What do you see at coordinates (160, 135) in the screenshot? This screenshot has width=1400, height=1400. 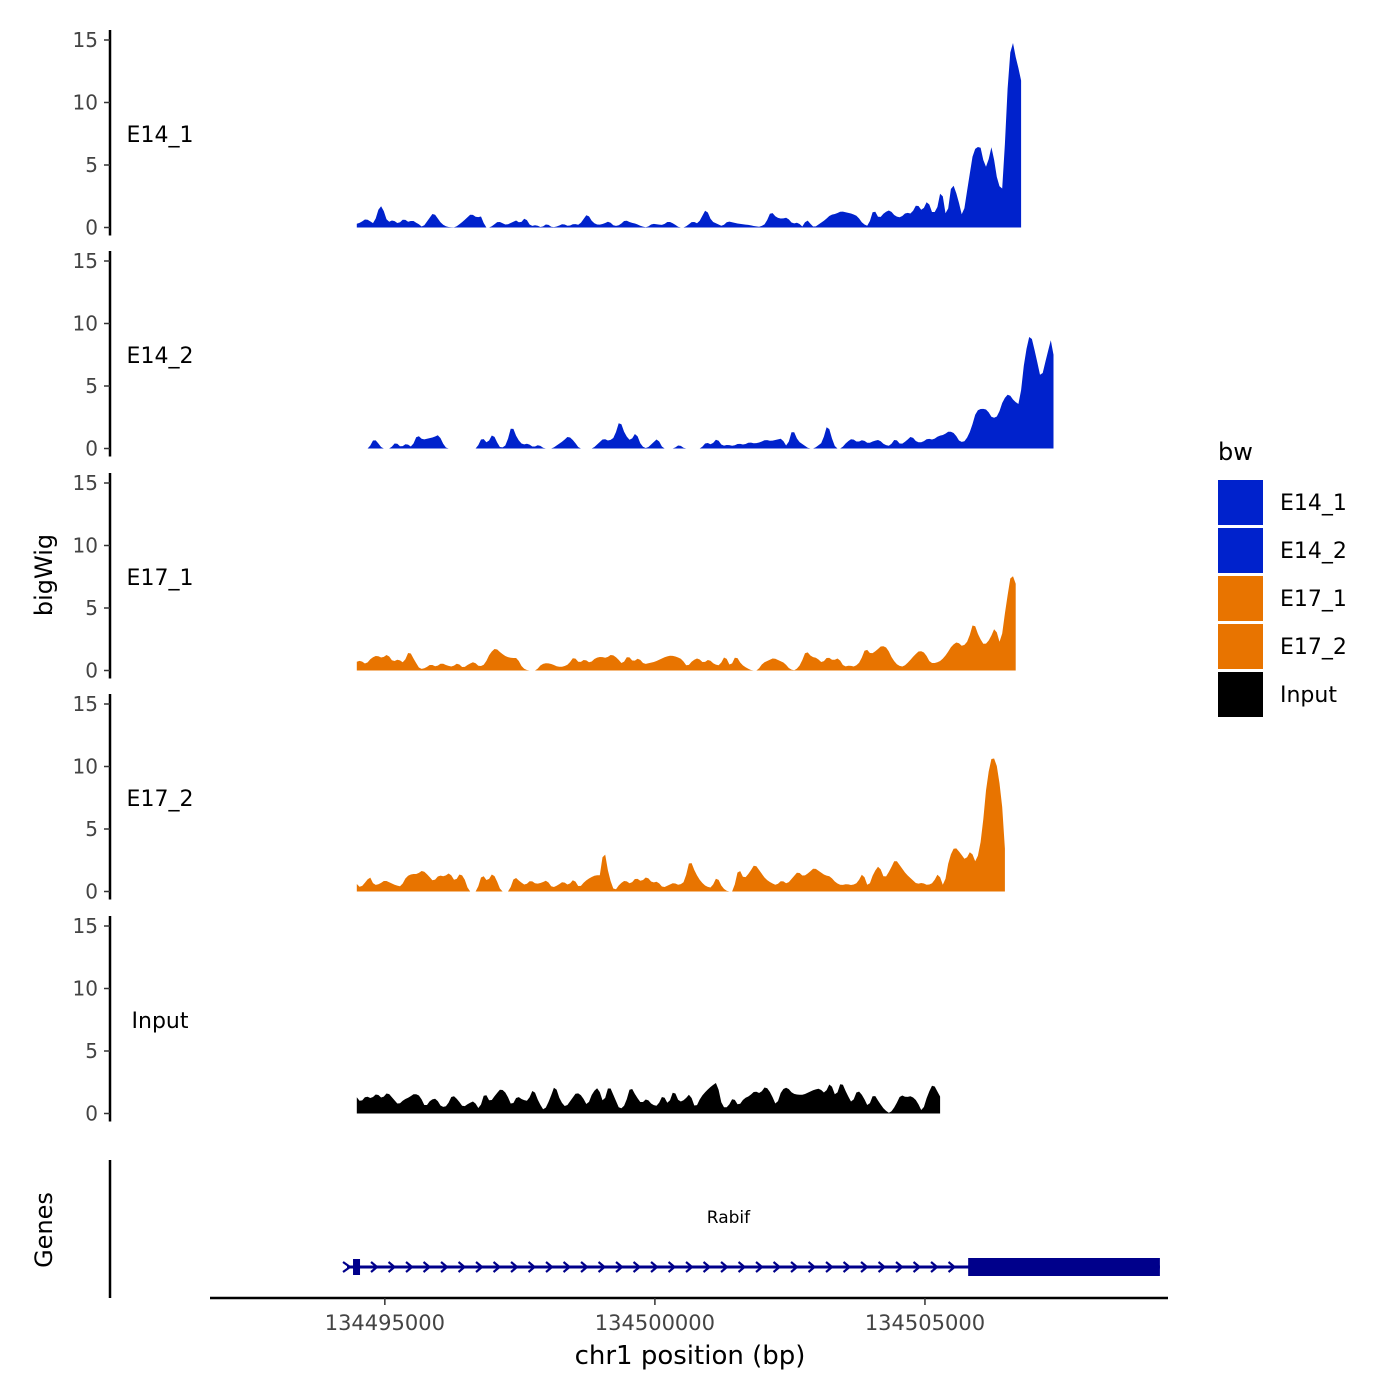 I see `track-name-label: E14_1` at bounding box center [160, 135].